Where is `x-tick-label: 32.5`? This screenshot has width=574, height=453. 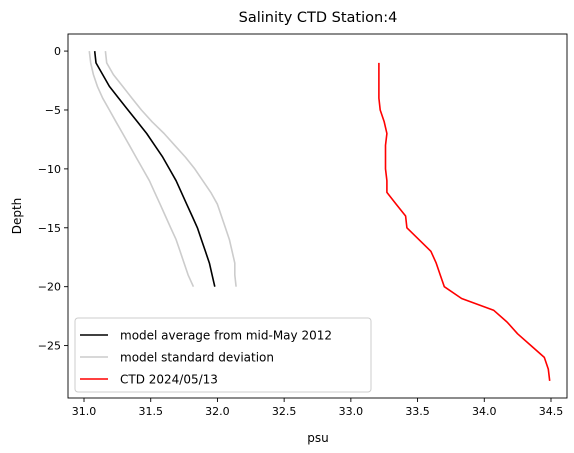 x-tick-label: 32.5 is located at coordinates (284, 411).